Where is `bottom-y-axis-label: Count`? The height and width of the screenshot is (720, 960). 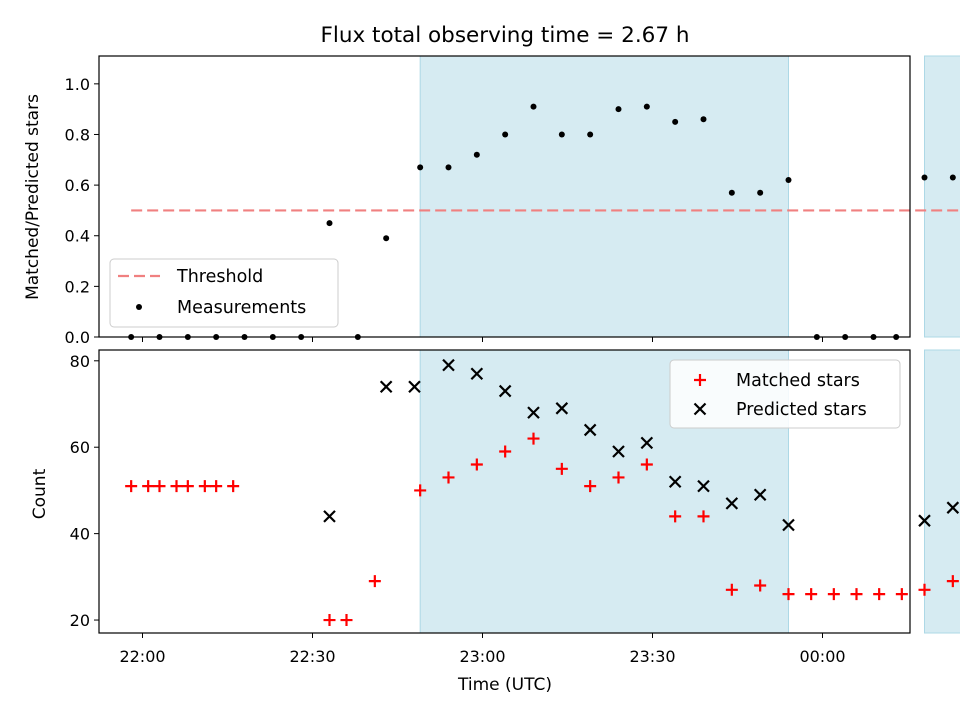
bottom-y-axis-label: Count is located at coordinates (40, 493).